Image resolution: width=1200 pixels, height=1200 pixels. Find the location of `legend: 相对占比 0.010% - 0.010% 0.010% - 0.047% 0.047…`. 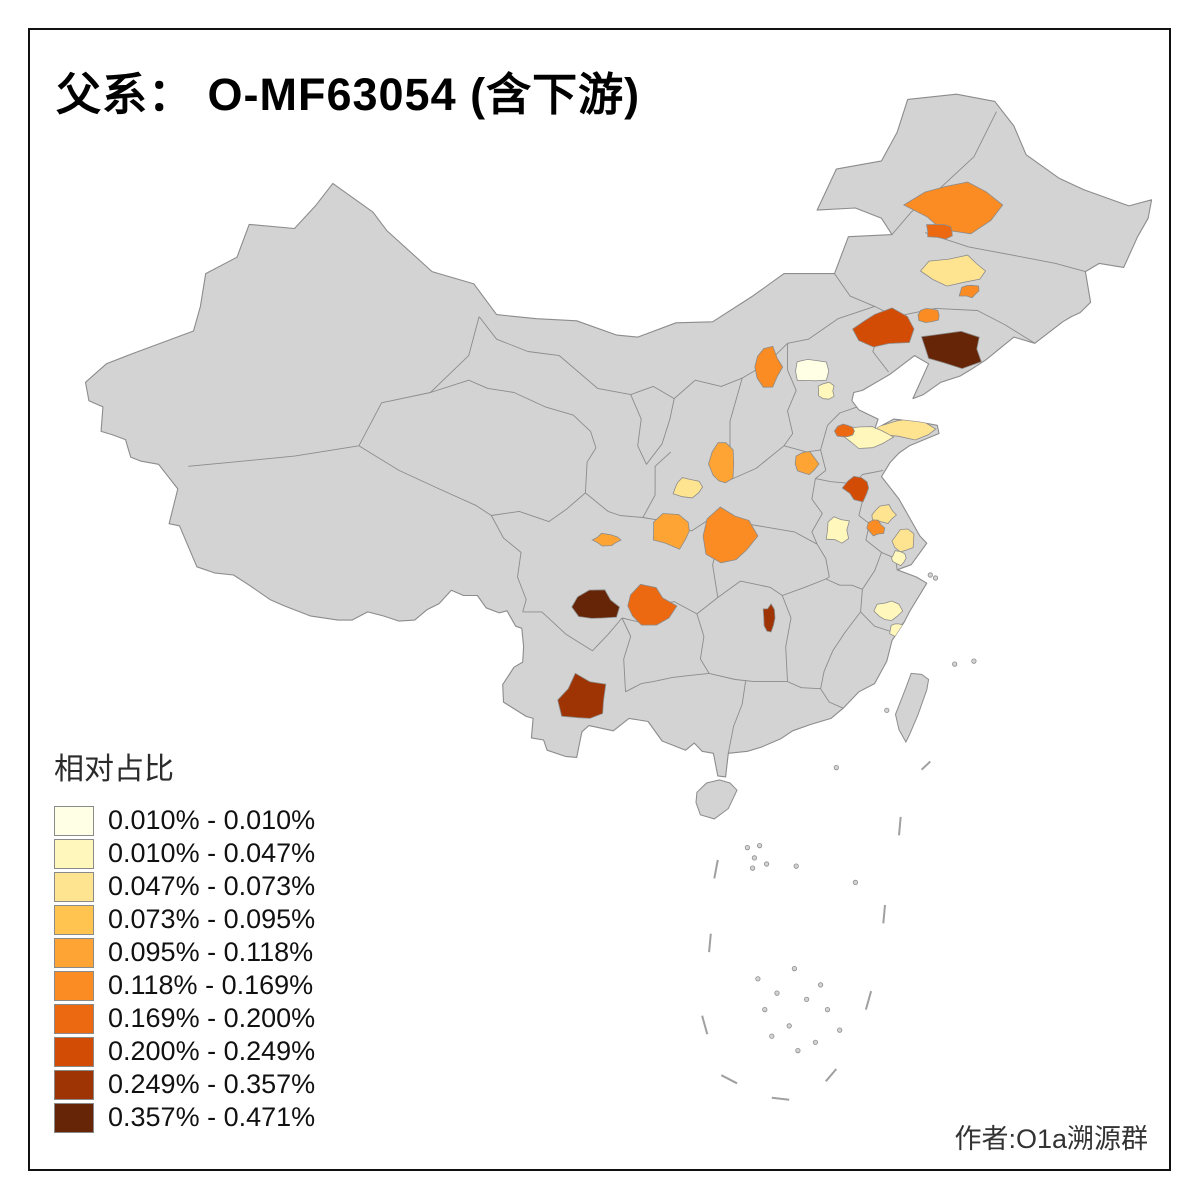

legend: 相对占比 0.010% - 0.010% 0.010% - 0.047% 0.047… is located at coordinates (184, 939).